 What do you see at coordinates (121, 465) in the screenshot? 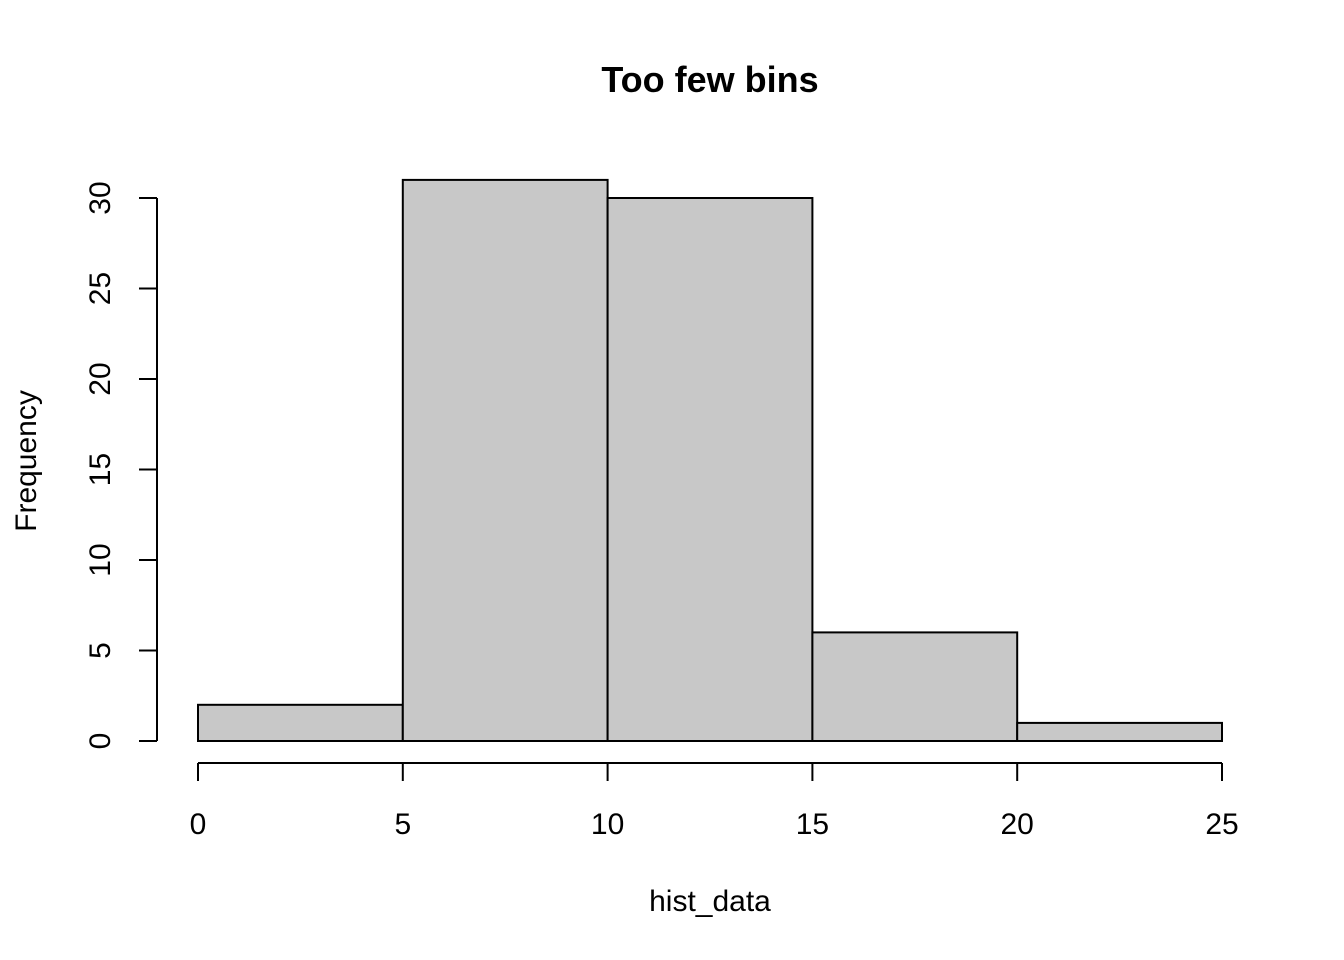
I see `y-axis: 0 5 10 15 20 25 30` at bounding box center [121, 465].